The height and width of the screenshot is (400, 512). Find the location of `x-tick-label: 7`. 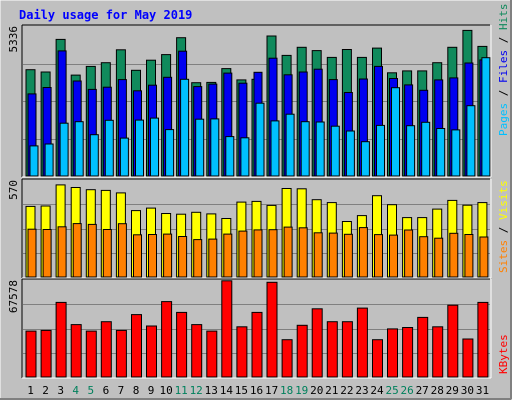

x-tick-label: 7 is located at coordinates (121, 390).